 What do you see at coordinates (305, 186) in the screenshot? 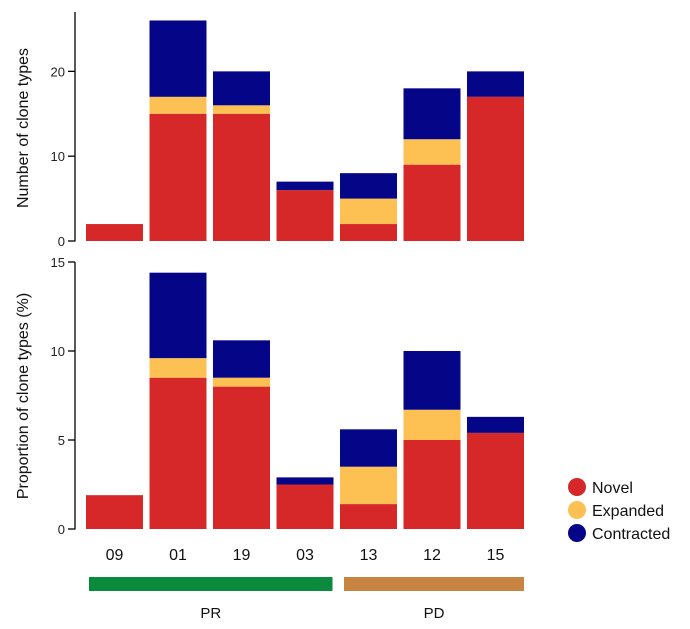
I see `top-bar-03-contracted` at bounding box center [305, 186].